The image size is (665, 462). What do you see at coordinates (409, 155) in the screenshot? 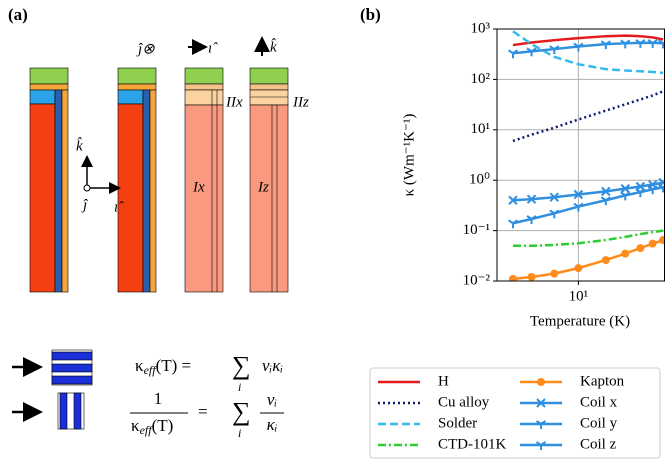
I see `y-axis-label: κ (Wm⁻¹K⁻¹)` at bounding box center [409, 155].